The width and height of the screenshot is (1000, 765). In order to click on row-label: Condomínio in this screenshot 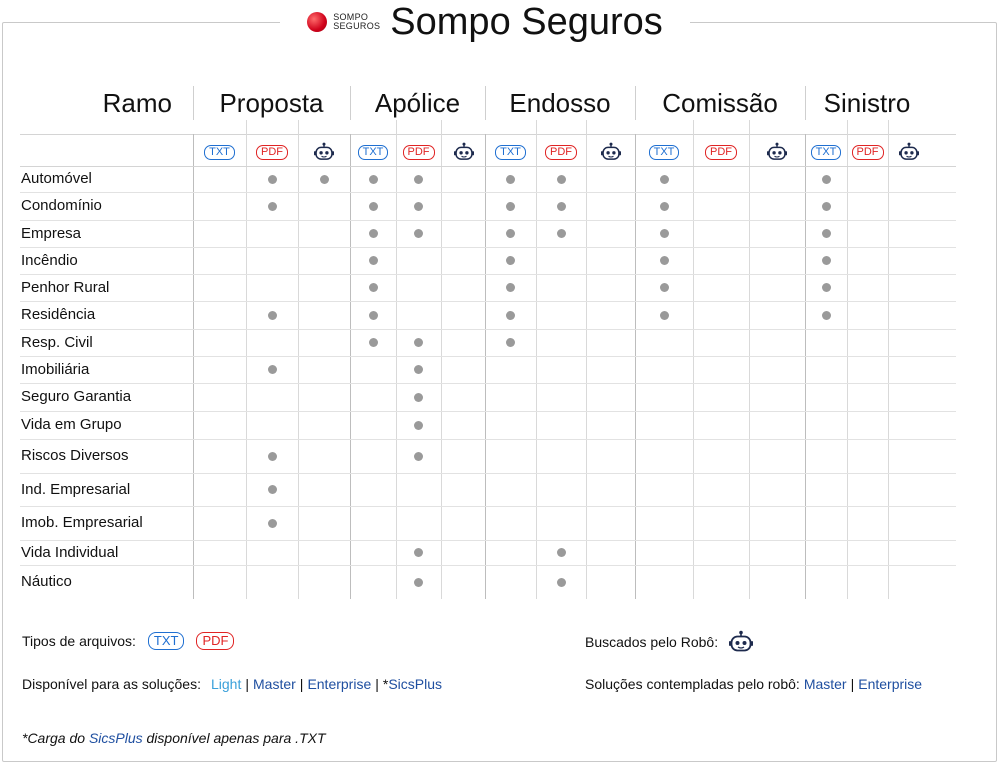, I will do `click(61, 205)`.